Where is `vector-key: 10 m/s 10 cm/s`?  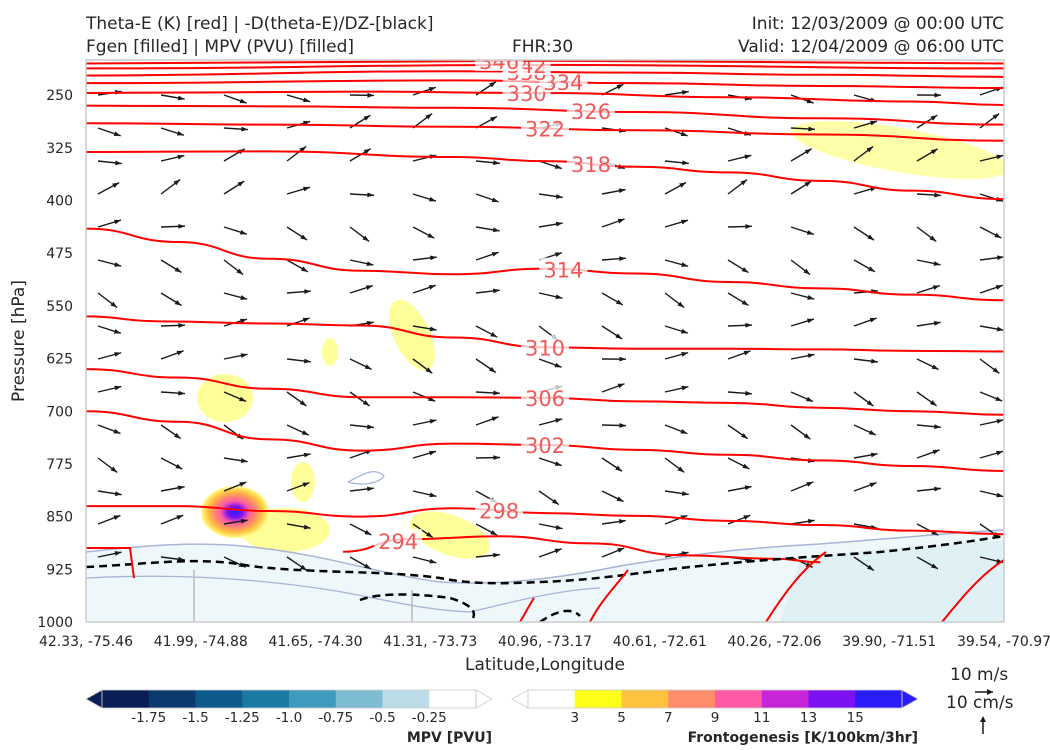 vector-key: 10 m/s 10 cm/s is located at coordinates (980, 699).